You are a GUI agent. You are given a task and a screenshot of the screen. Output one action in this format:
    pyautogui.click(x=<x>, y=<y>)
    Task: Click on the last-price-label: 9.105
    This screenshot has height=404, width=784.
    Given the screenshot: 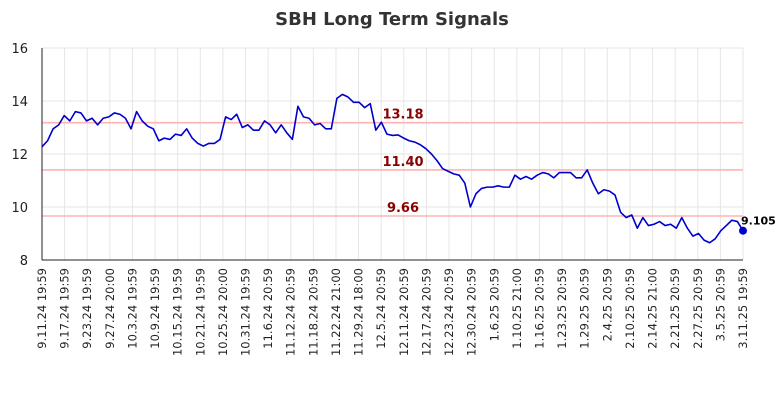 What is the action you would take?
    pyautogui.click(x=758, y=221)
    